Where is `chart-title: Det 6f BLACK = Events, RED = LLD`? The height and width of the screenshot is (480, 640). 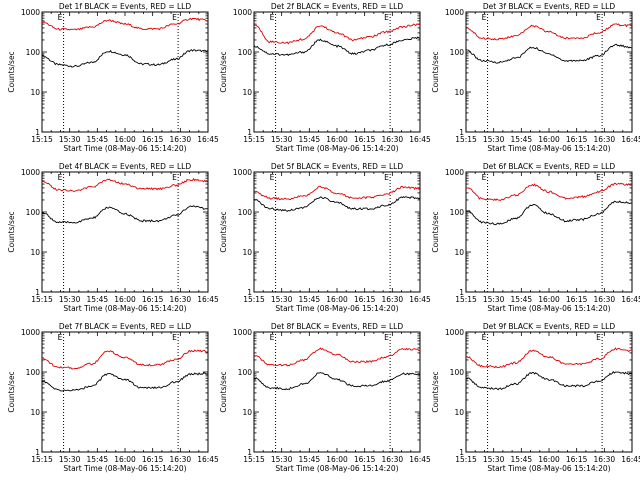 chart-title: Det 6f BLACK = Events, RED = LLD is located at coordinates (549, 166).